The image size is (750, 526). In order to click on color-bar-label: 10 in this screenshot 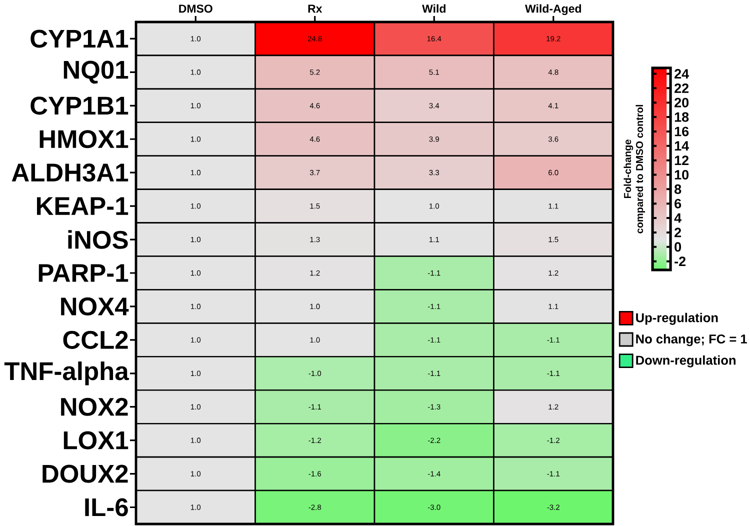, I will do `click(681, 175)`.